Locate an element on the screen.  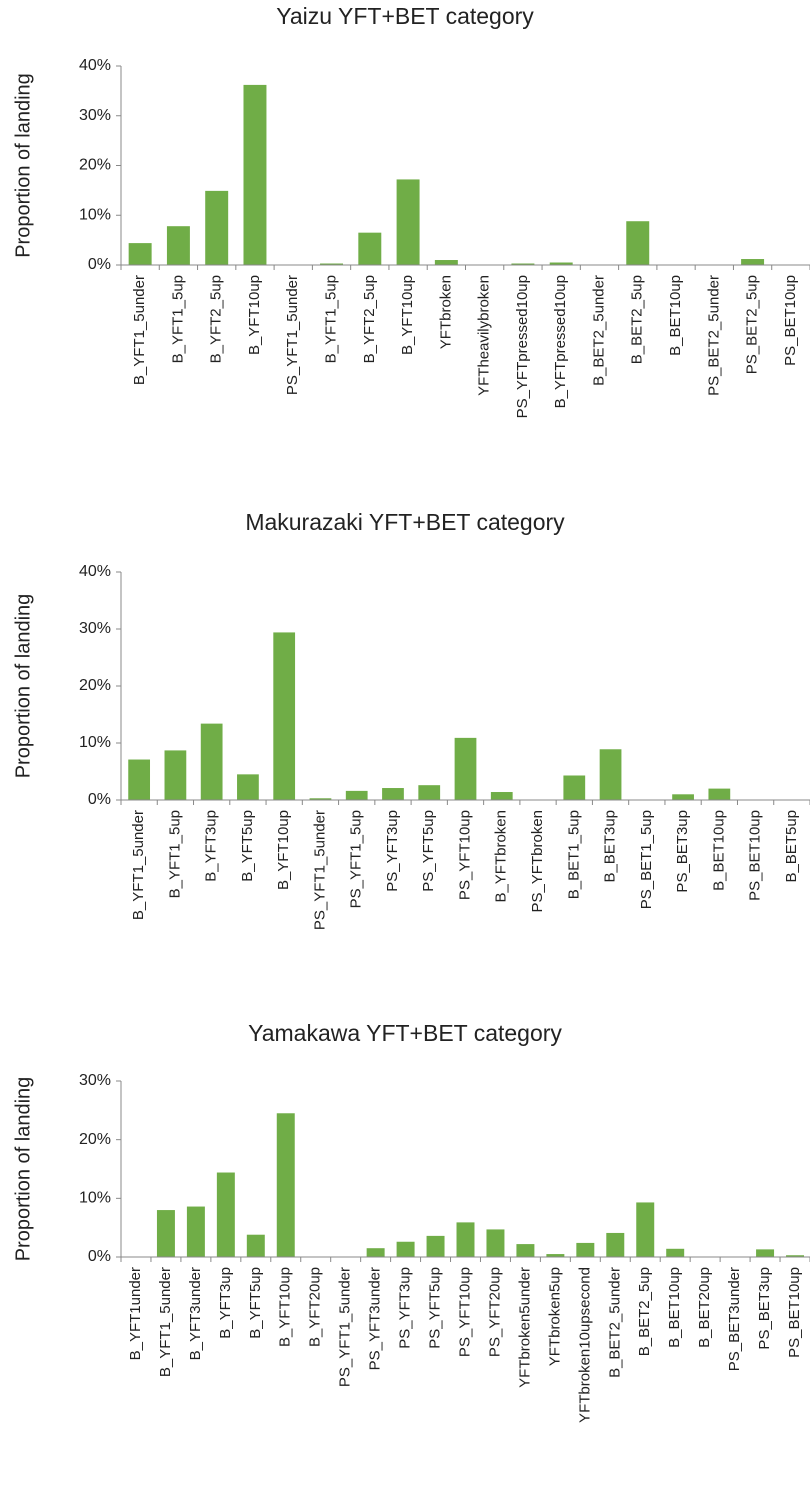
chart-title: Yamakawa YFT+BET category is located at coordinates (405, 1033).